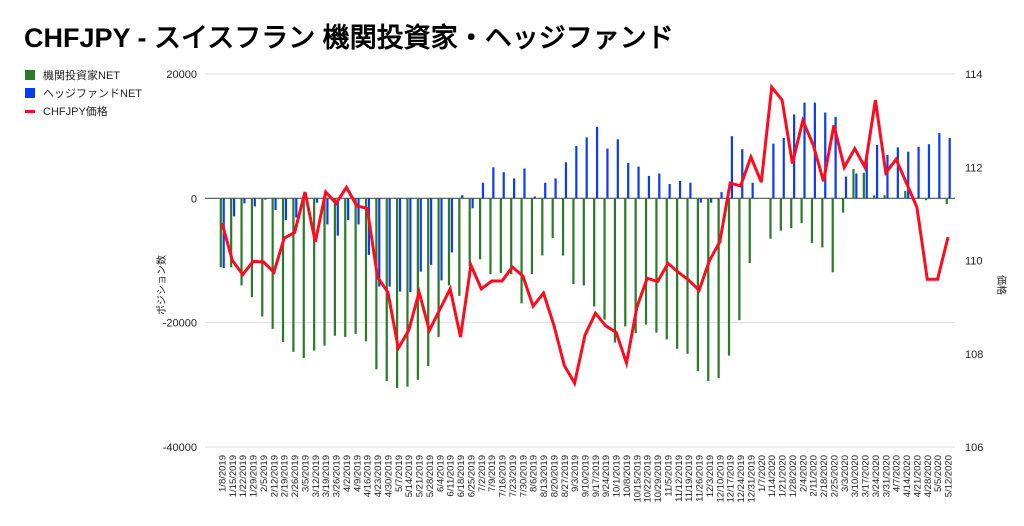 This screenshot has width=1024, height=526. Describe the element at coordinates (223, 473) in the screenshot. I see `x-tick-label: 1/8/2019` at that location.